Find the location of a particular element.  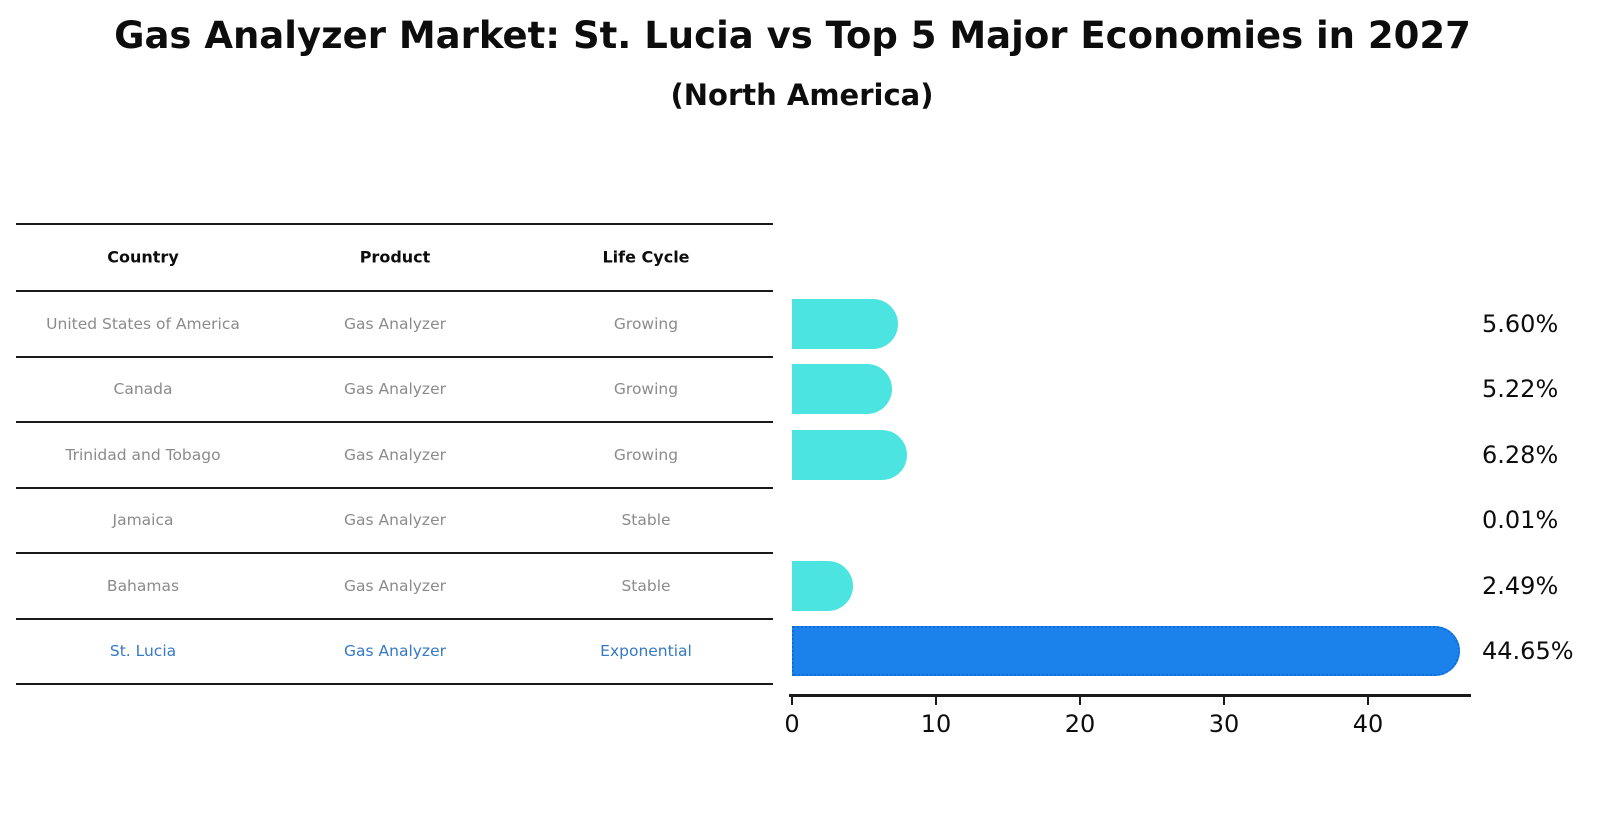

cell-country: Bahamas is located at coordinates (143, 585).